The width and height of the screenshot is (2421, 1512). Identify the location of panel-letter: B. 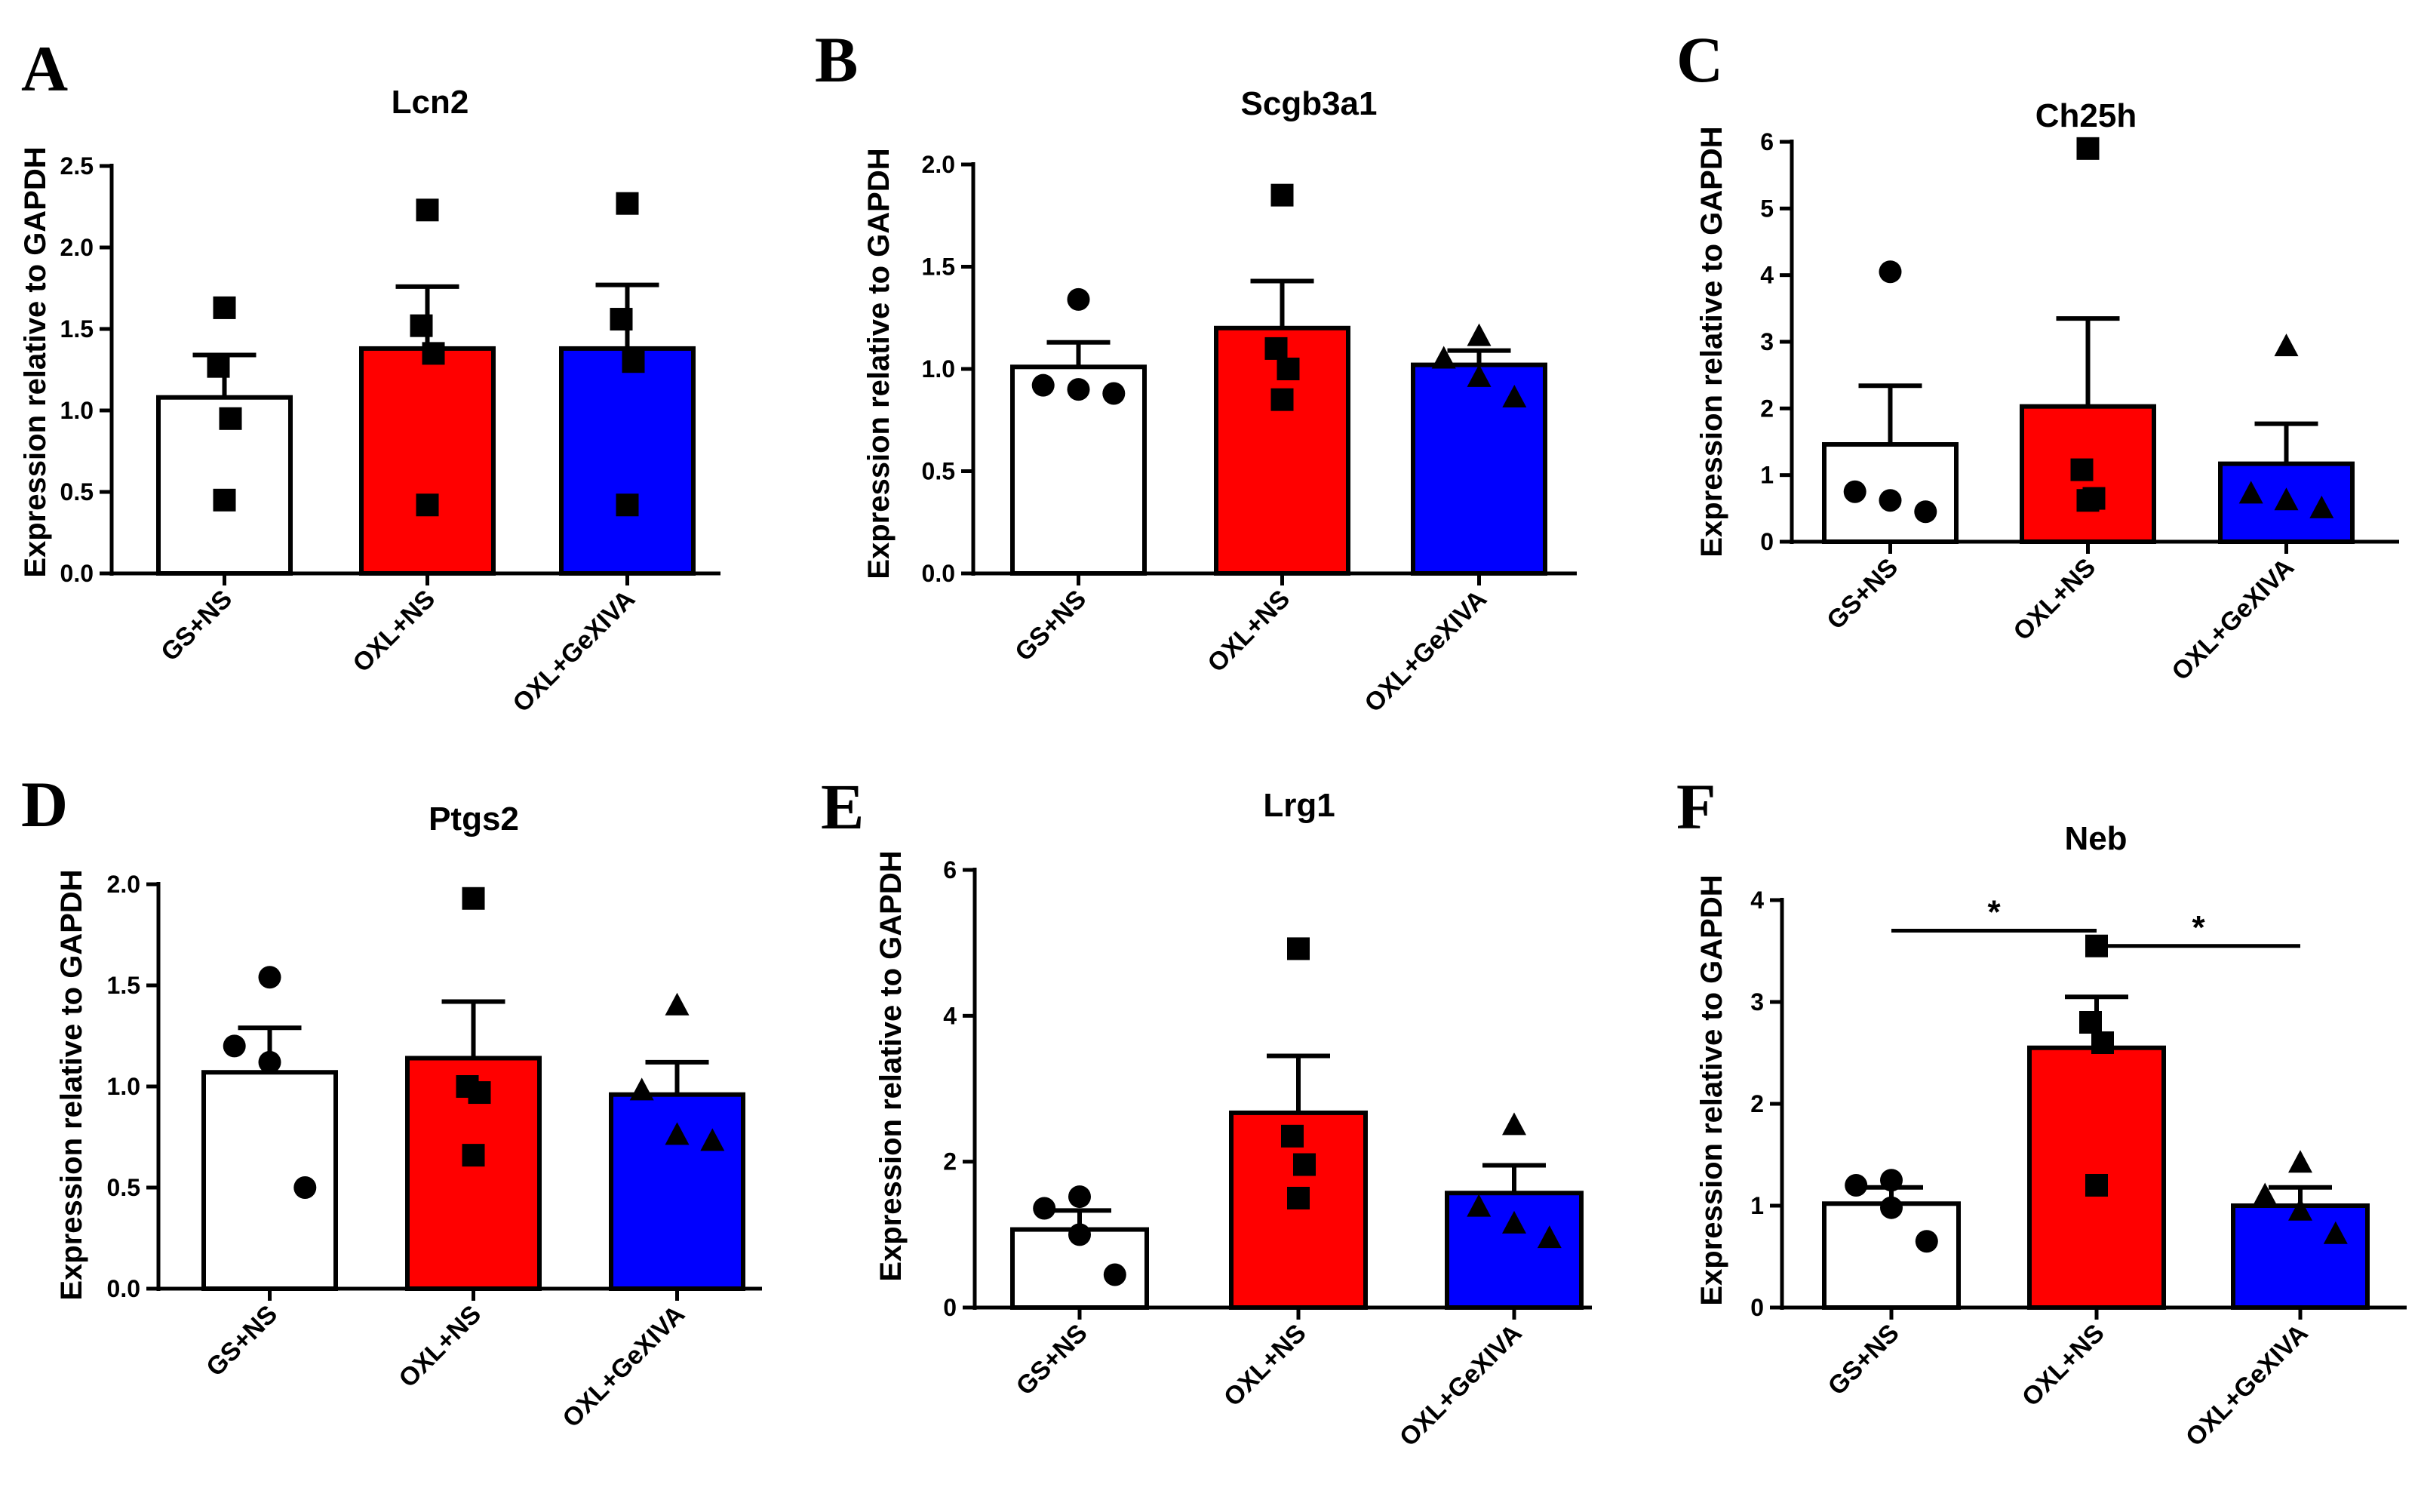
(837, 59).